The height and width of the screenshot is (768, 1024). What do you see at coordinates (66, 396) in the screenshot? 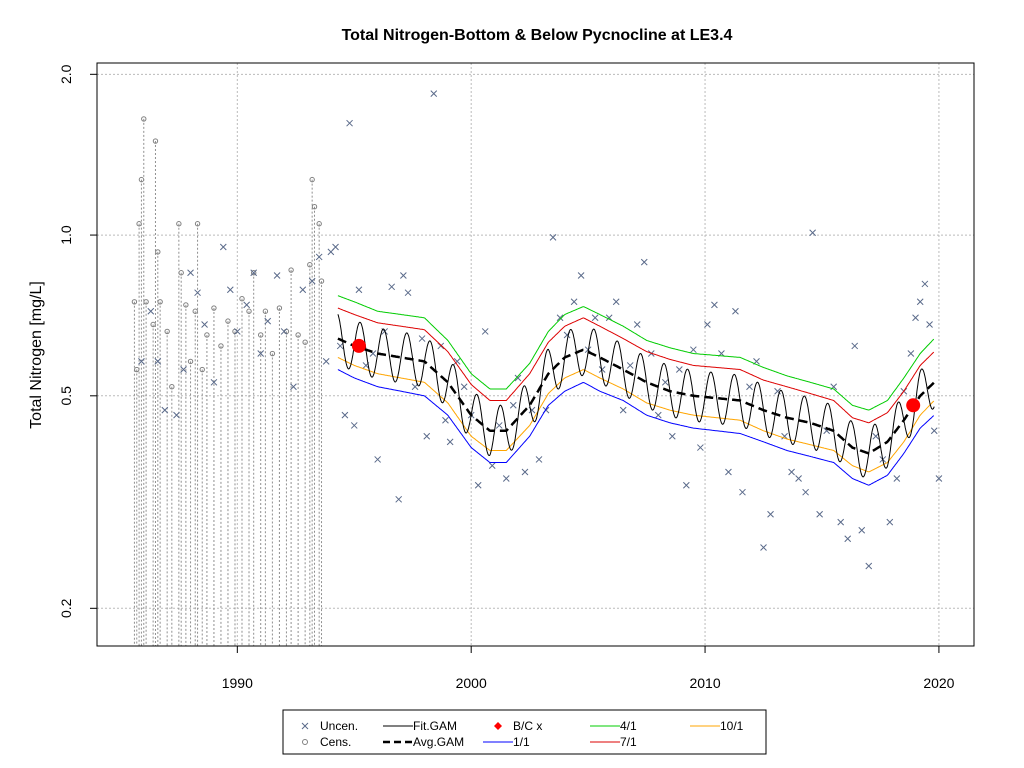
I see `y-tick-label: 0.5` at bounding box center [66, 396].